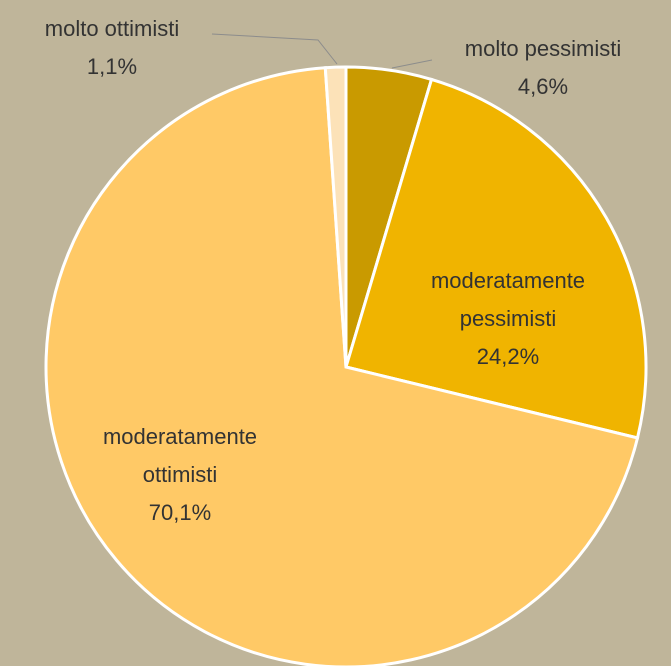 This screenshot has height=666, width=671. I want to click on data-label: molto pessimisti 4,6%, so click(543, 68).